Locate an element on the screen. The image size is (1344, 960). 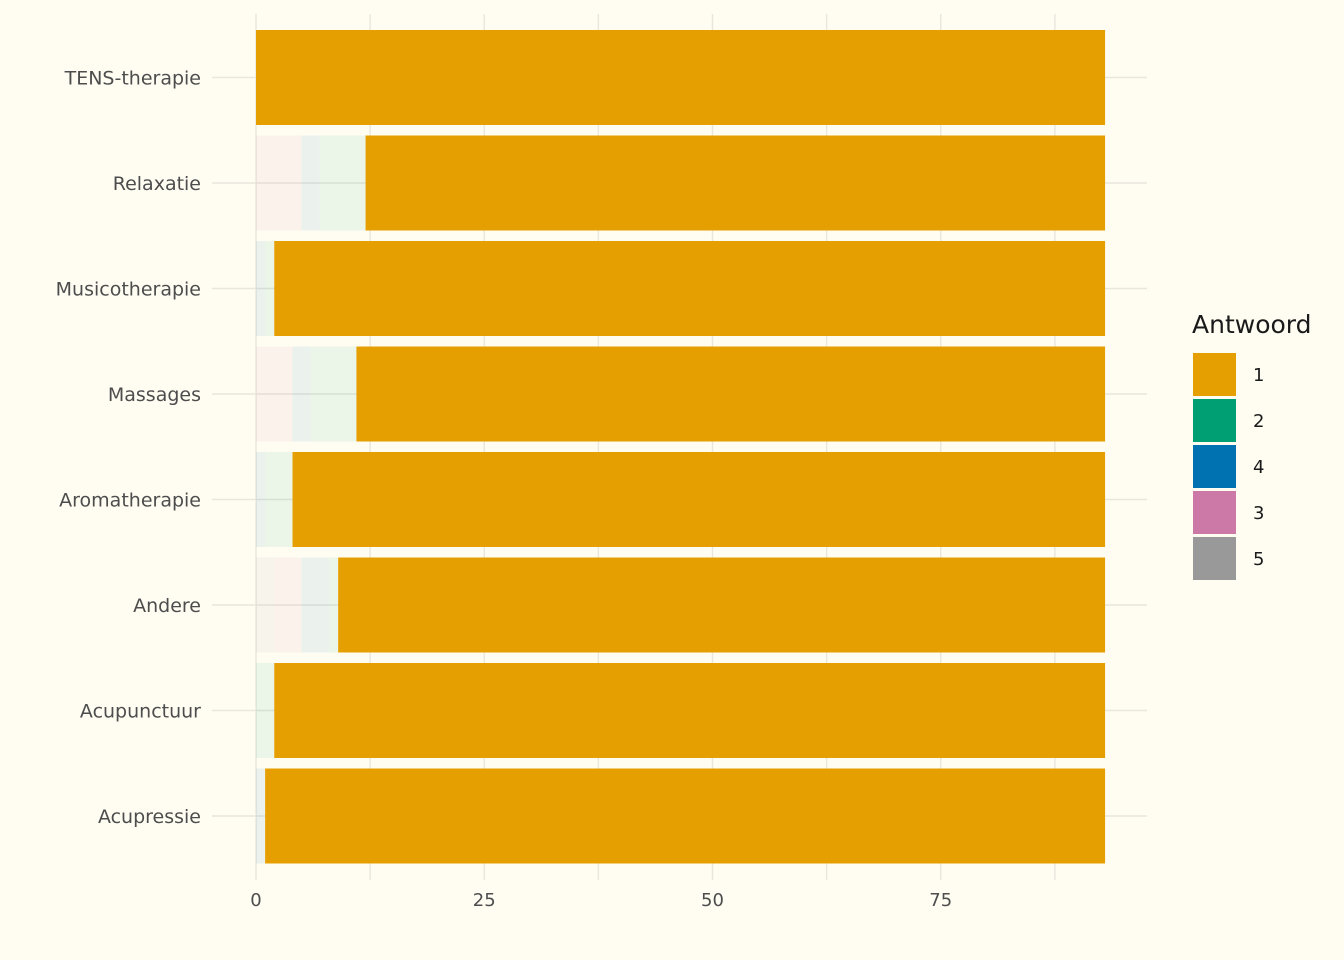
category-label: Acupressie is located at coordinates (149, 817).